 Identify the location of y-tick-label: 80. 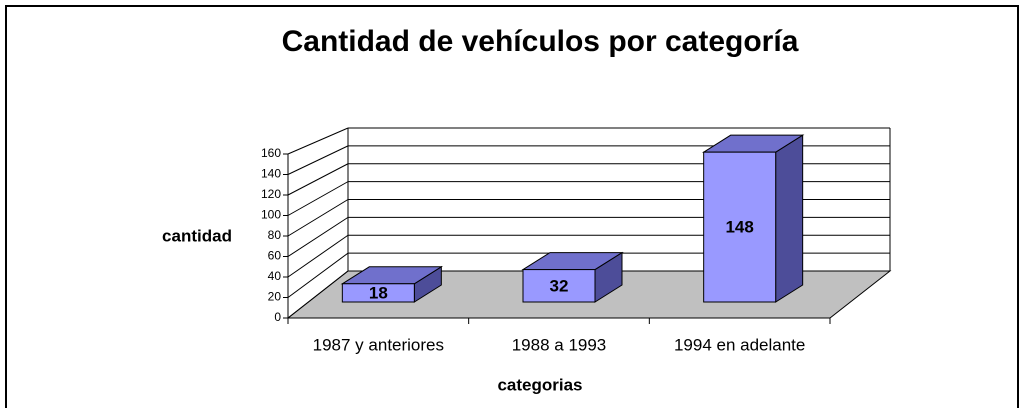
(275, 235).